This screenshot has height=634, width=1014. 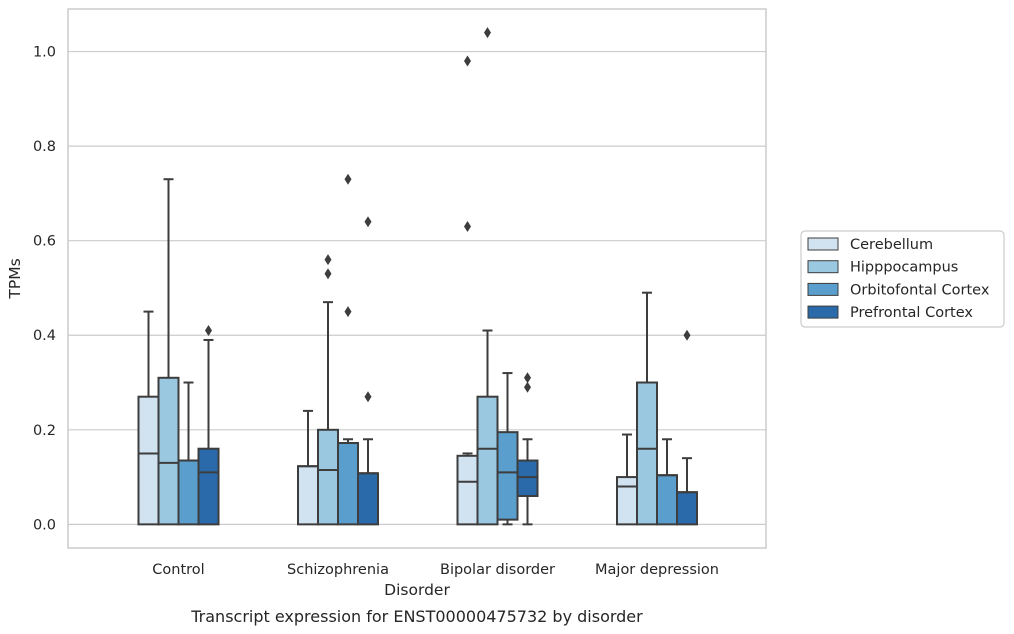 What do you see at coordinates (44, 525) in the screenshot?
I see `y-tick-label: 0.0` at bounding box center [44, 525].